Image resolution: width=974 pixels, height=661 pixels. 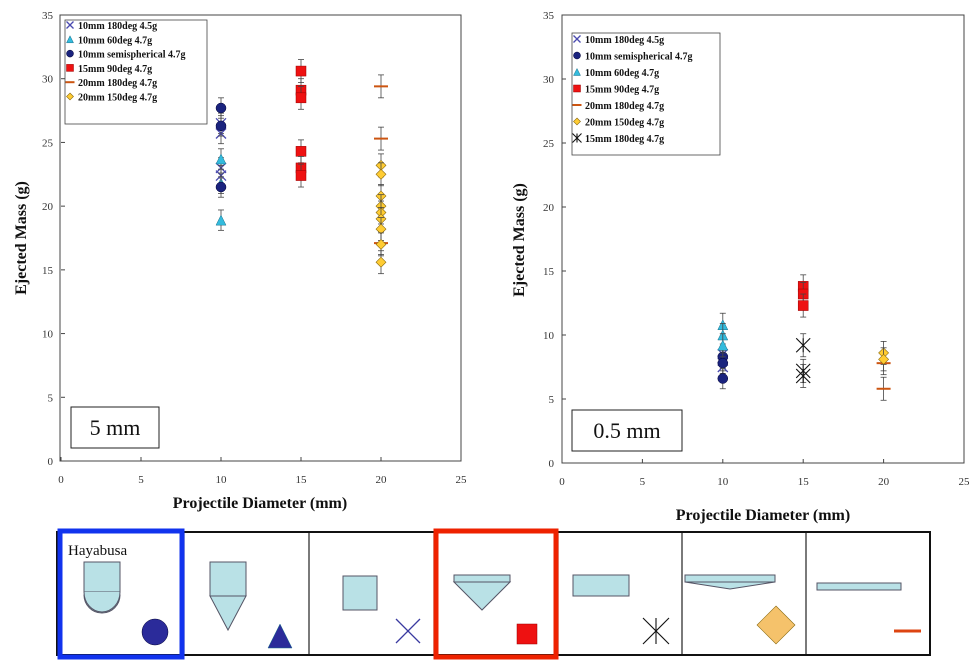 I want to click on x-ticks: 0 5 10 15 20 25, so click(x=764, y=473).